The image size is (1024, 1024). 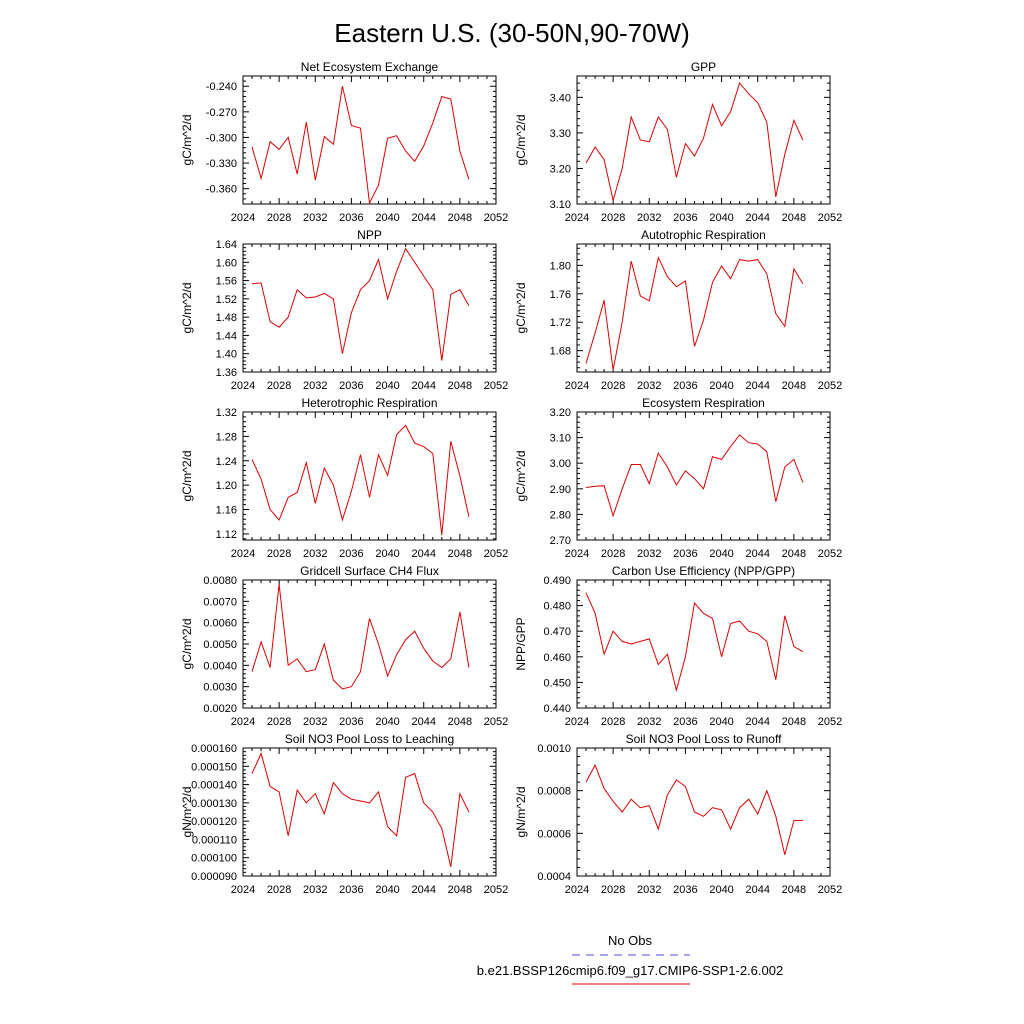 I want to click on y-tick-label: 1.28, so click(x=226, y=437).